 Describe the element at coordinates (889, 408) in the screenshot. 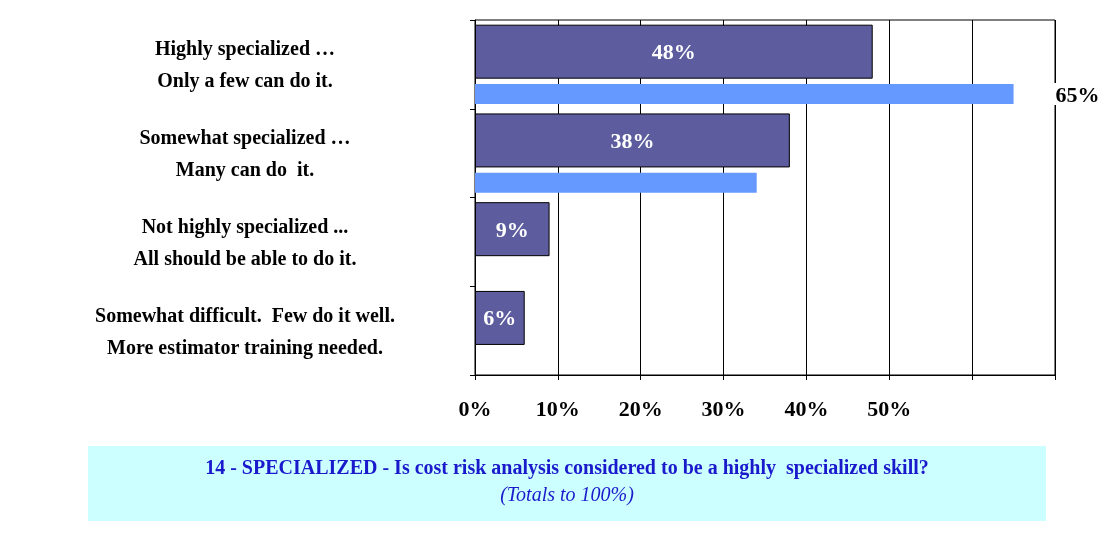

I see `x-tick-label: 50%` at that location.